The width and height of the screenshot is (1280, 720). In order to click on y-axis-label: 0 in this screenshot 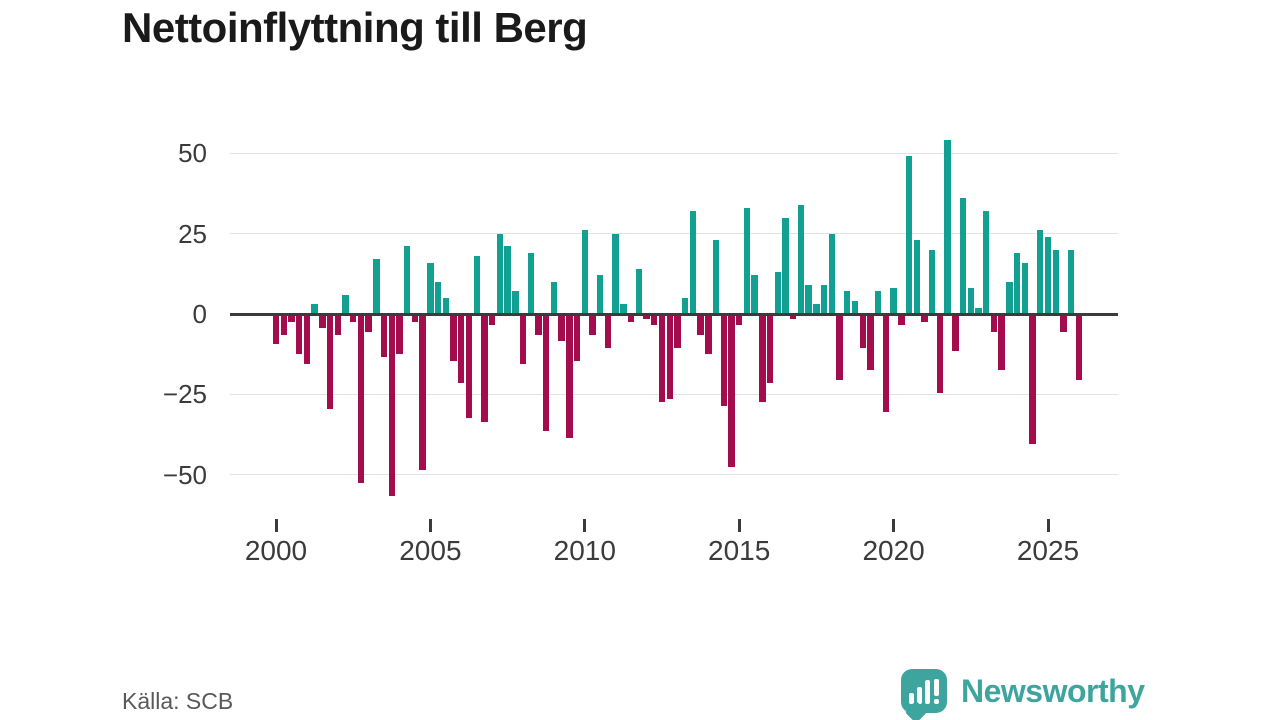, I will do `click(199, 314)`.